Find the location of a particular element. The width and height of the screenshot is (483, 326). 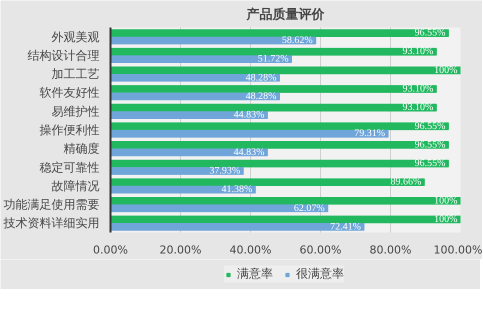

data-label: 58.62% is located at coordinates (297, 40).